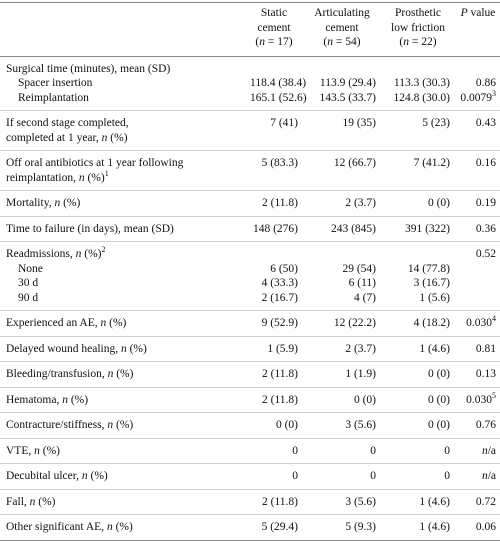  What do you see at coordinates (274, 349) in the screenshot?
I see `value-line: 1 (5.9)` at bounding box center [274, 349].